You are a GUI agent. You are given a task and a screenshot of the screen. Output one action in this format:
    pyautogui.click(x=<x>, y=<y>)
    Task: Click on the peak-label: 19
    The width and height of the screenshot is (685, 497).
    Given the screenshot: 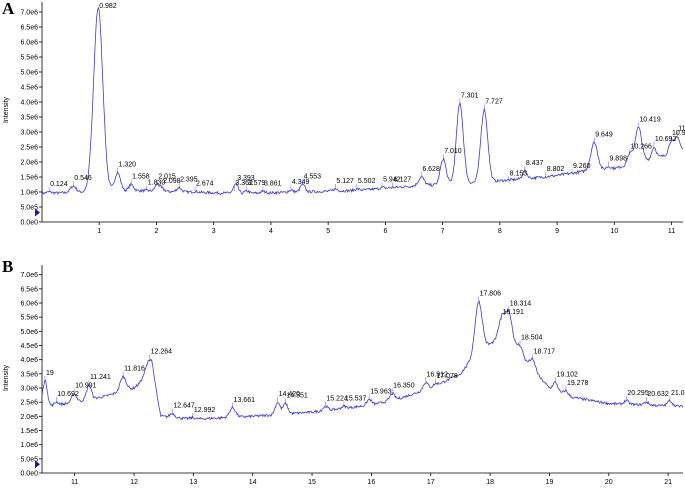 What is the action you would take?
    pyautogui.click(x=50, y=373)
    